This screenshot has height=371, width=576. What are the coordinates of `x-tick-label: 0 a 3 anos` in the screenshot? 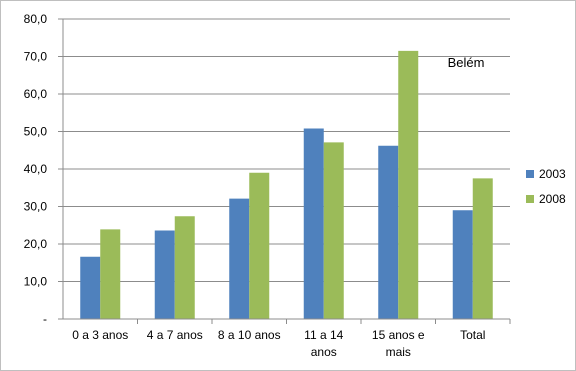 It's located at (100, 335).